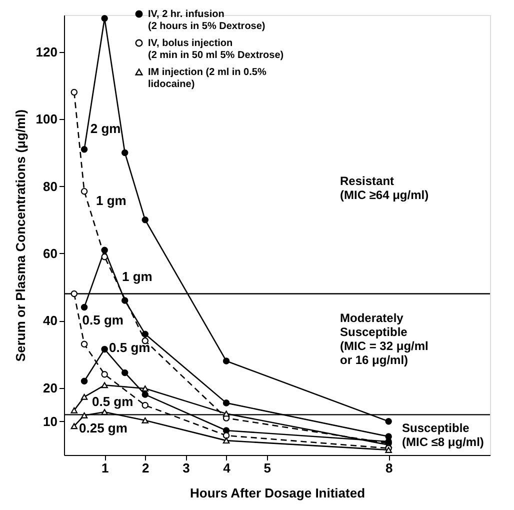 The image size is (514, 510). I want to click on y-tick-label: 100, so click(47, 119).